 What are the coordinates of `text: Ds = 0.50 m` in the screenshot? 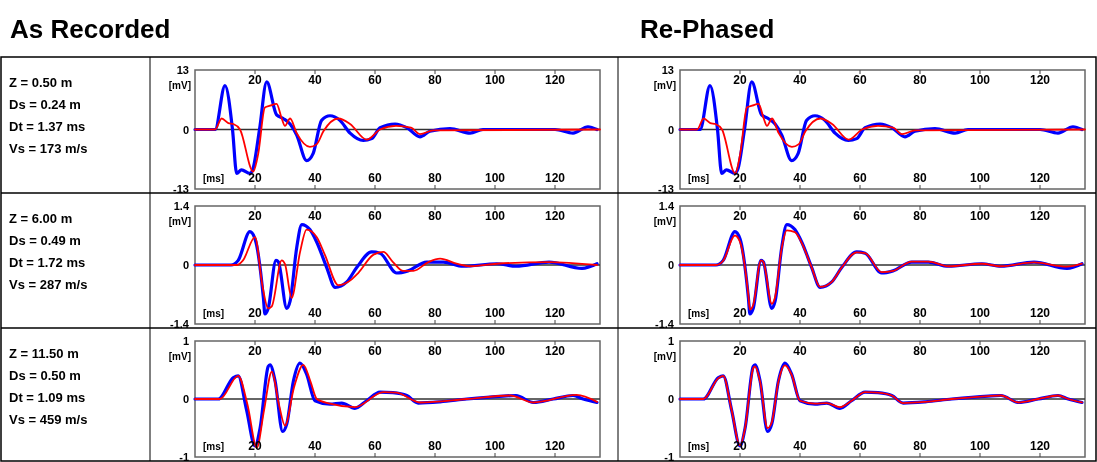 It's located at (45, 375).